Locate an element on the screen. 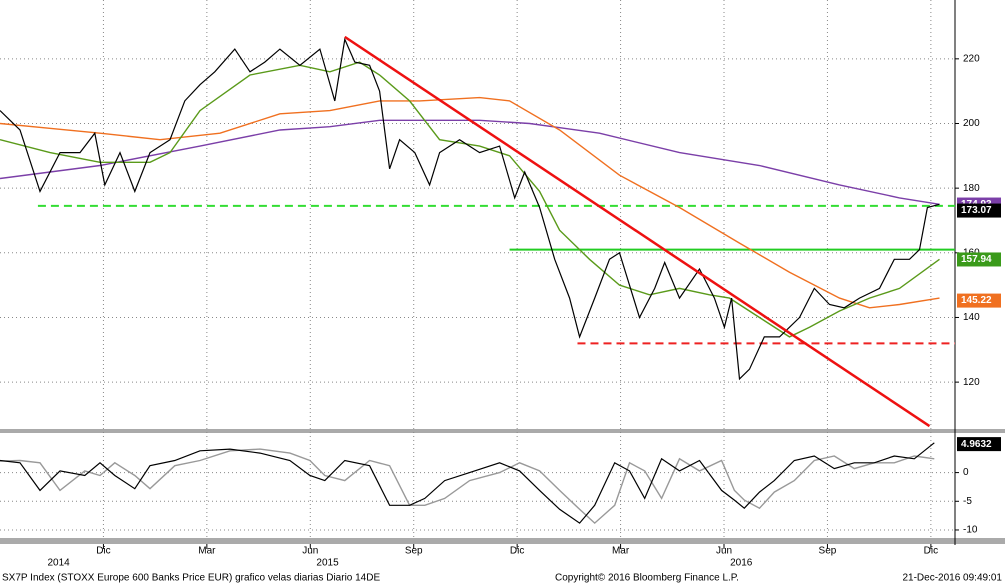 The image size is (1005, 585). y-tick-label: 180 is located at coordinates (971, 188).